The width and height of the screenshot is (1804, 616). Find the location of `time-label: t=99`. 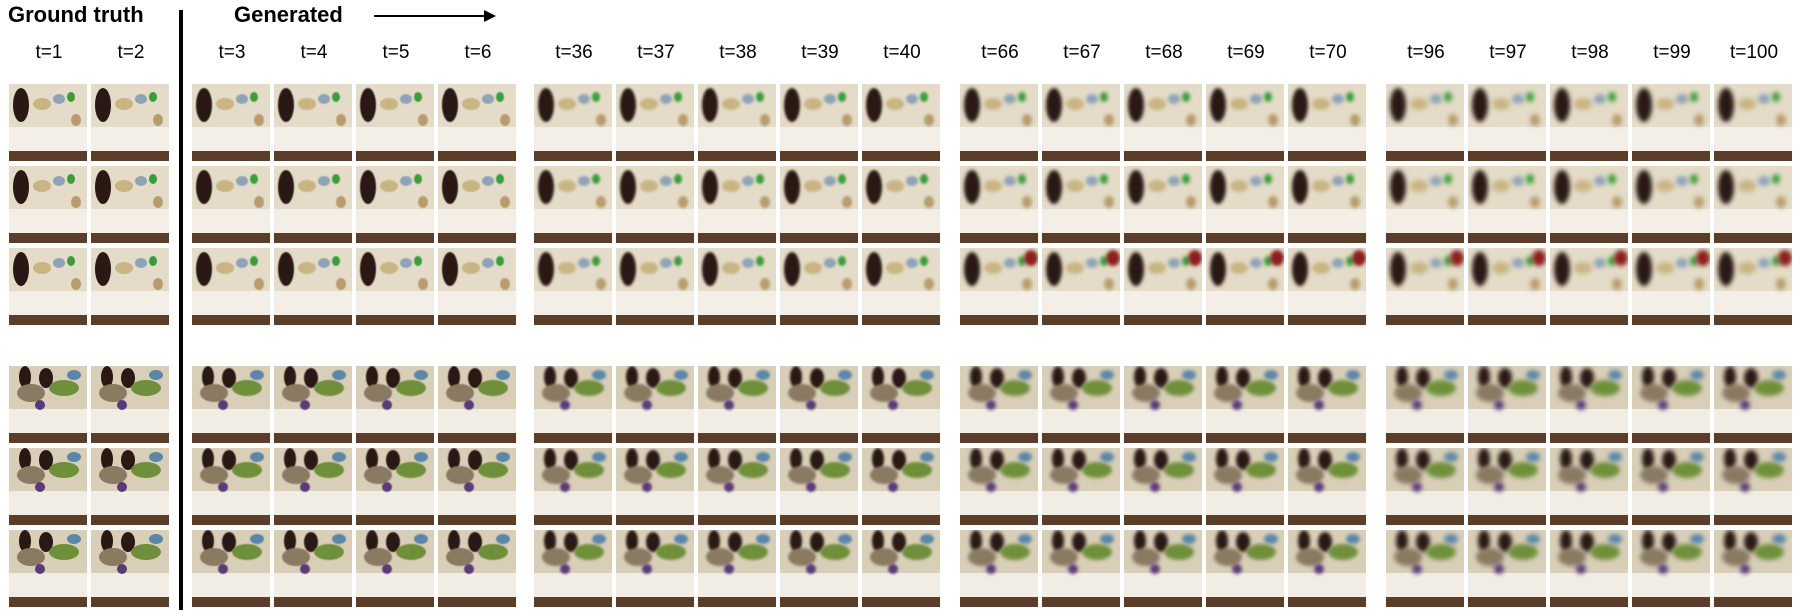

time-label: t=99 is located at coordinates (1672, 52).